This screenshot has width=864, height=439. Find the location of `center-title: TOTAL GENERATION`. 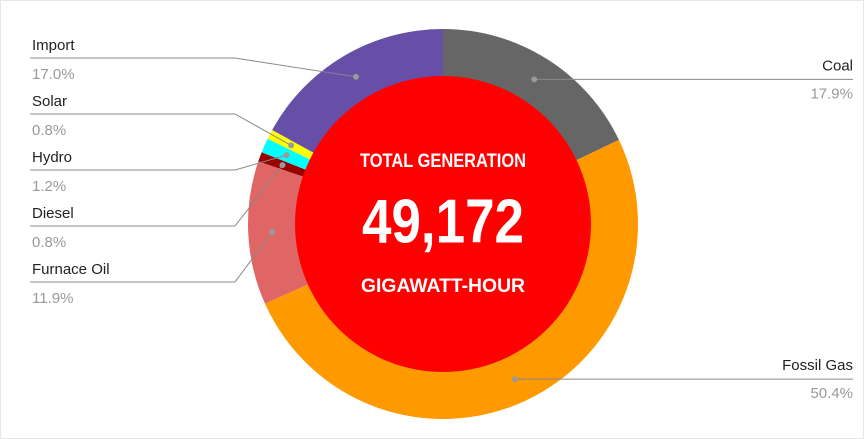

center-title: TOTAL GENERATION is located at coordinates (443, 161).